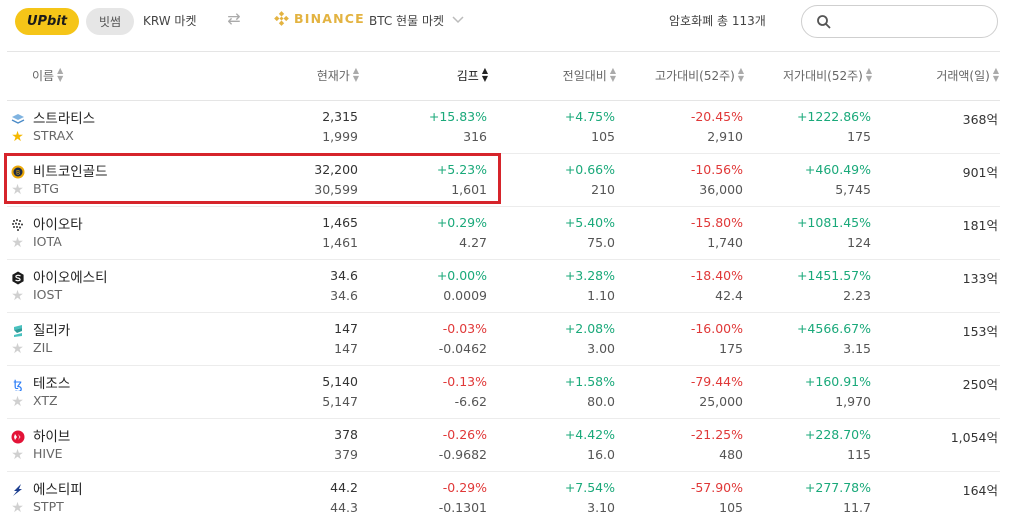 The height and width of the screenshot is (521, 1011). I want to click on header-high-52w: 고가대비(52주) ▲ ▼, so click(699, 75).